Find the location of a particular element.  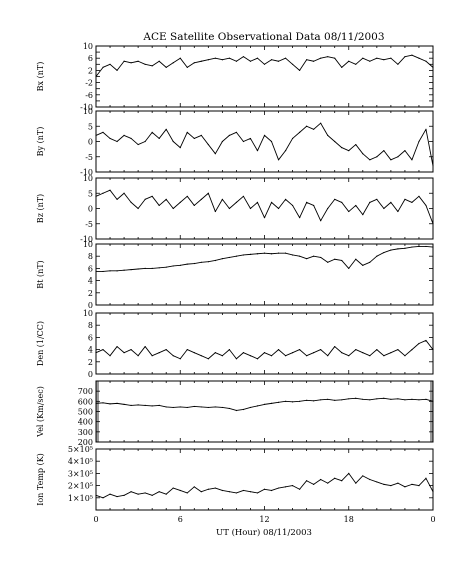

y-tick-label: 4×10⁵ is located at coordinates (80, 461).